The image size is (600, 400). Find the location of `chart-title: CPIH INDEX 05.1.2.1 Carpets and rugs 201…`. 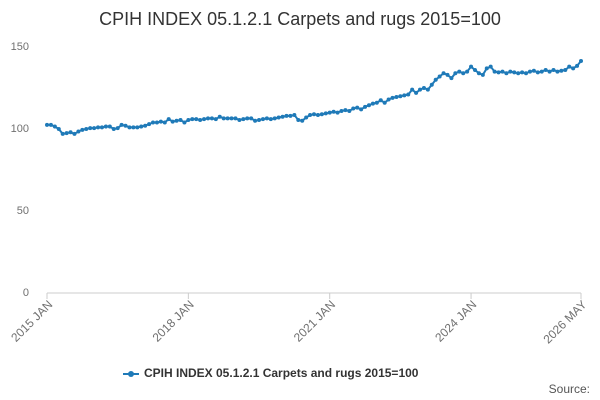

chart-title: CPIH INDEX 05.1.2.1 Carpets and rugs 201… is located at coordinates (300, 19).